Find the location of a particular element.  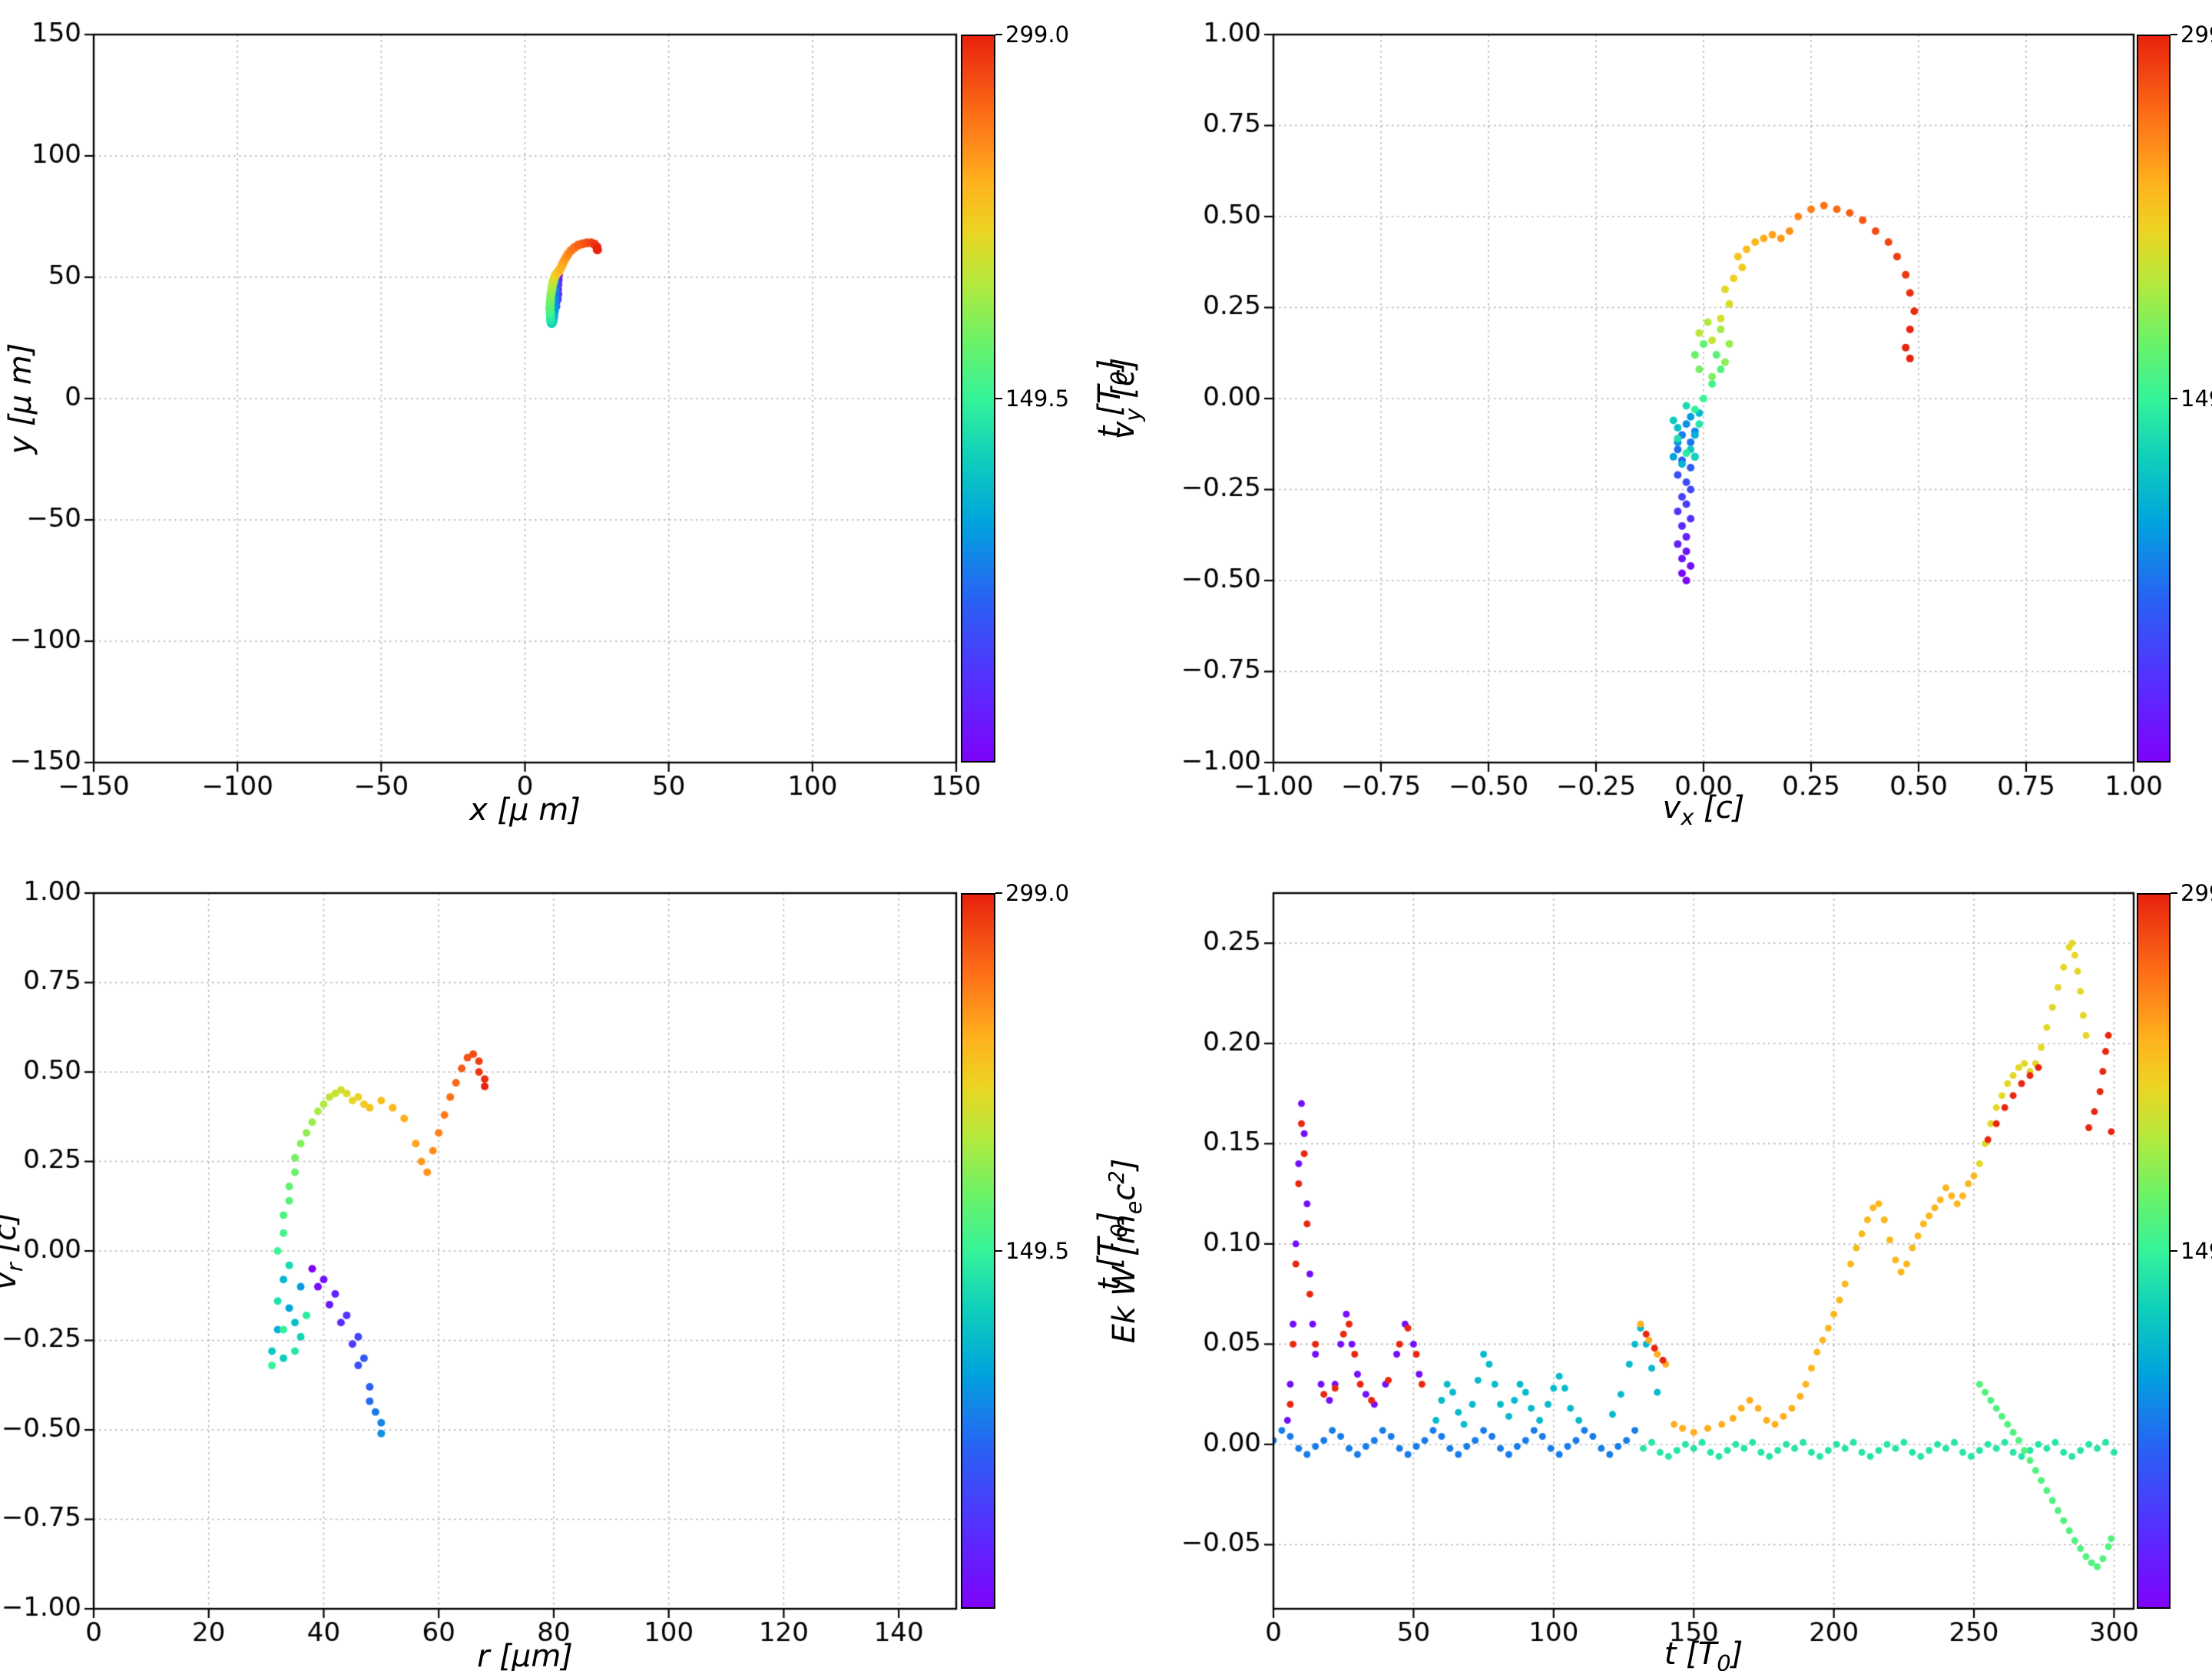

vxvy-xlabel-seg: v is located at coordinates (1671, 808).